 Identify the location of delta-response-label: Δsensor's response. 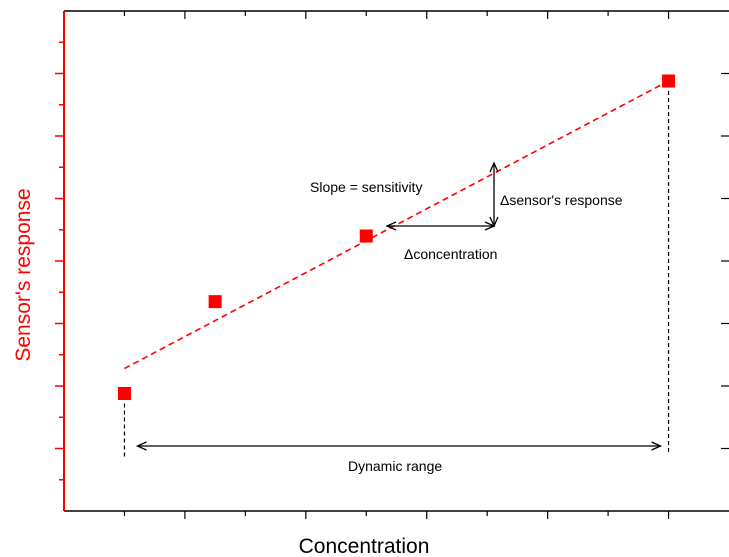
(561, 200).